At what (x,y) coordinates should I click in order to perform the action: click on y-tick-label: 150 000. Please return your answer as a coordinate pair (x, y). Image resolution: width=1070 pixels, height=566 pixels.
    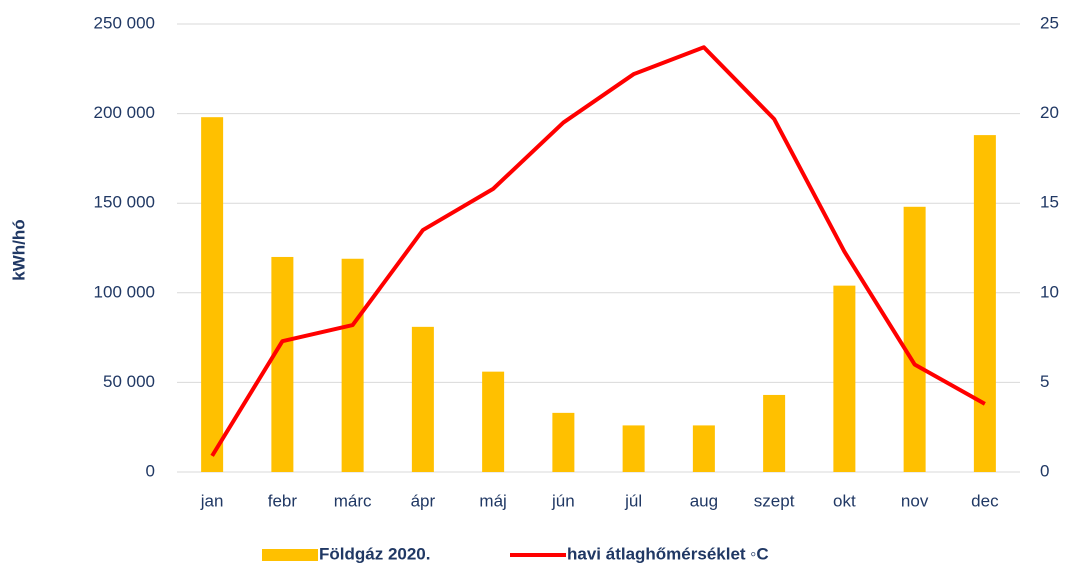
    Looking at the image, I should click on (124, 202).